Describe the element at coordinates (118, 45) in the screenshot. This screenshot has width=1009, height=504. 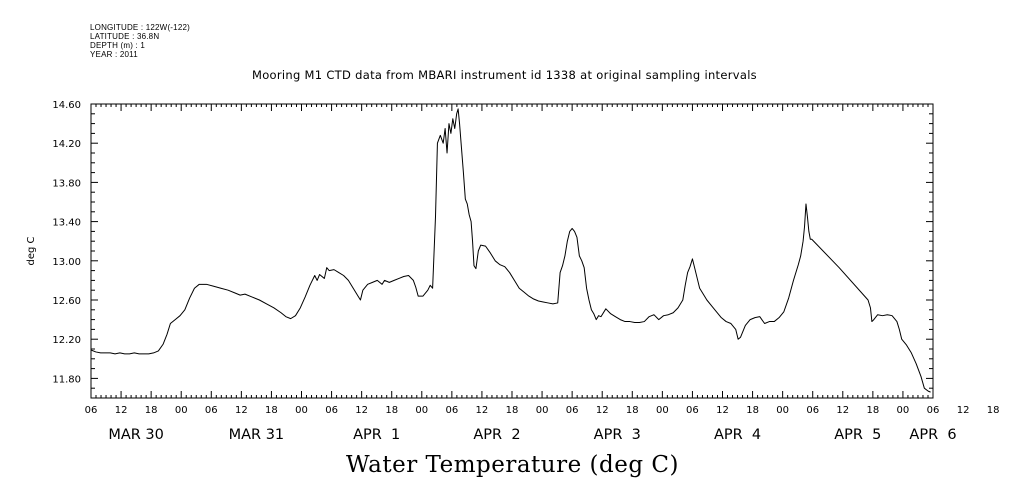
I see `depth-label: DEPTH (m) : 1` at that location.